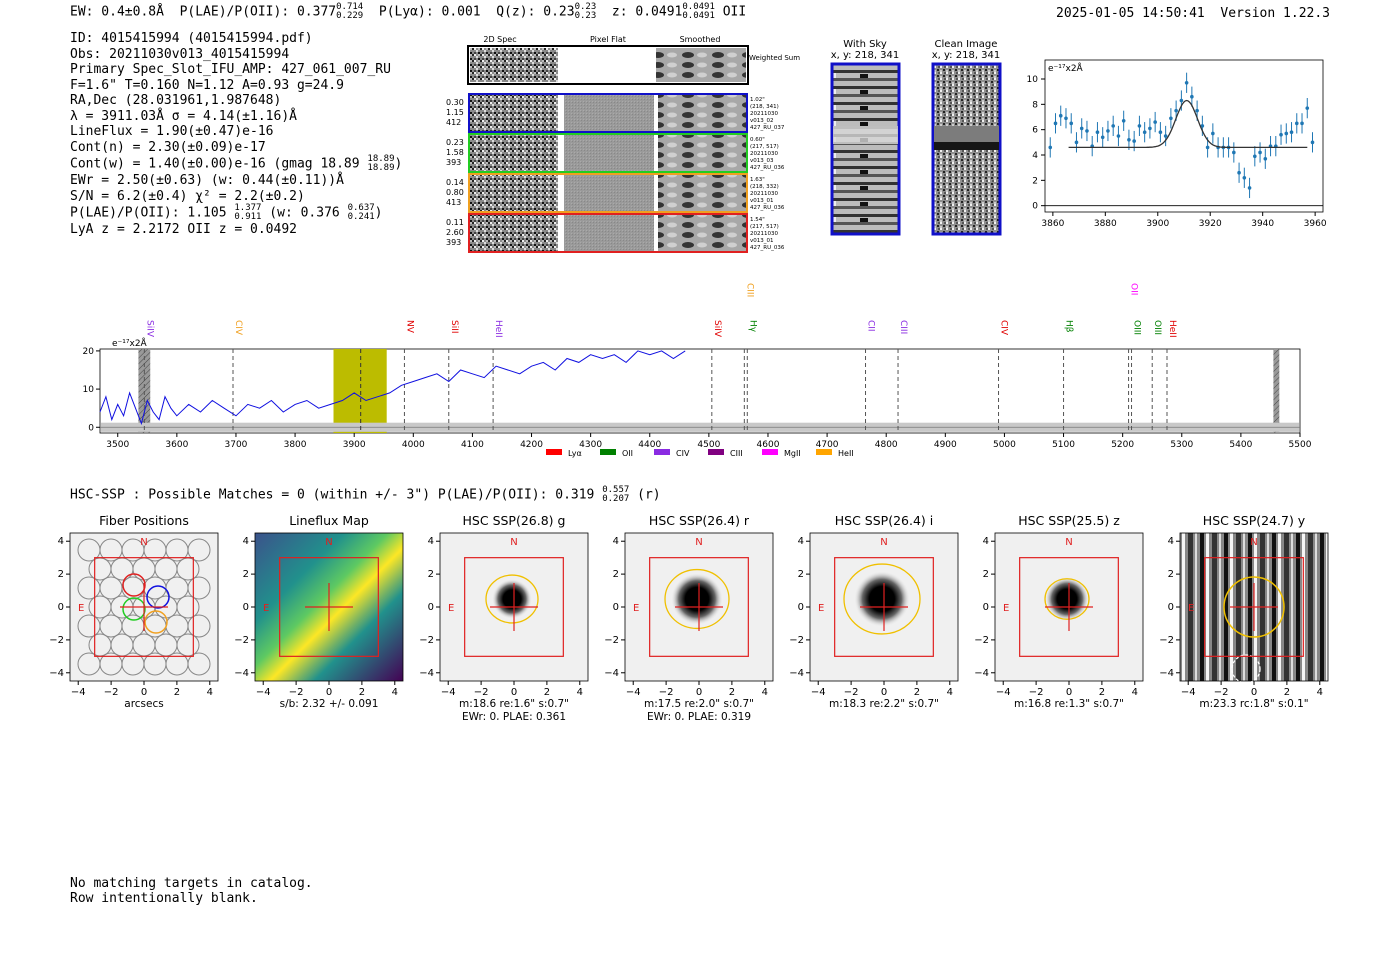 This screenshot has width=1400, height=953. I want to click on x-tick-label: 4200, so click(531, 445).